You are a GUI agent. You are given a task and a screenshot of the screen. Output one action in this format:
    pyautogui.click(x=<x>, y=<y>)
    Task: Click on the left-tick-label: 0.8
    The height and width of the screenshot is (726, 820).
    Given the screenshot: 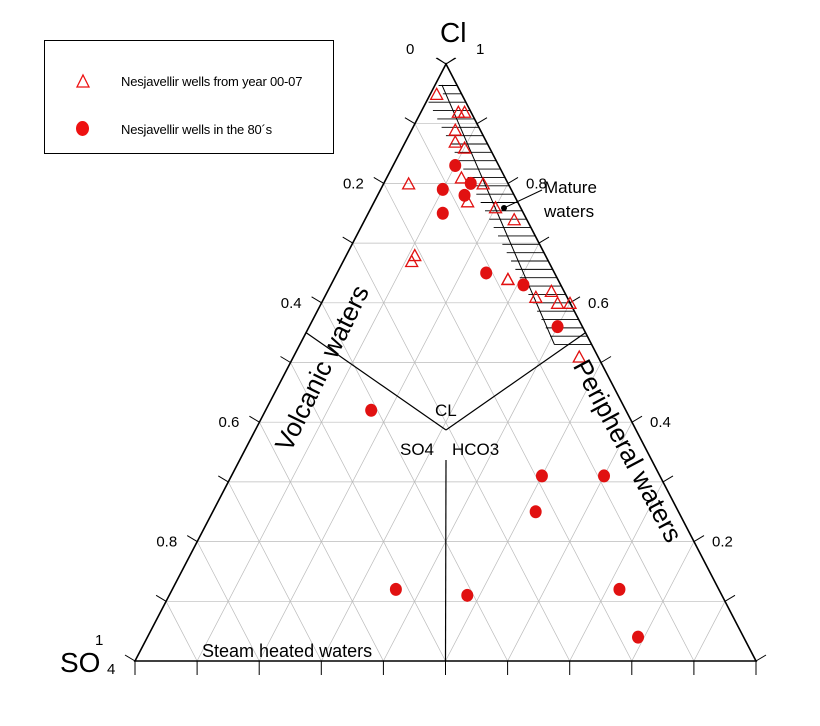 What is the action you would take?
    pyautogui.click(x=166, y=542)
    